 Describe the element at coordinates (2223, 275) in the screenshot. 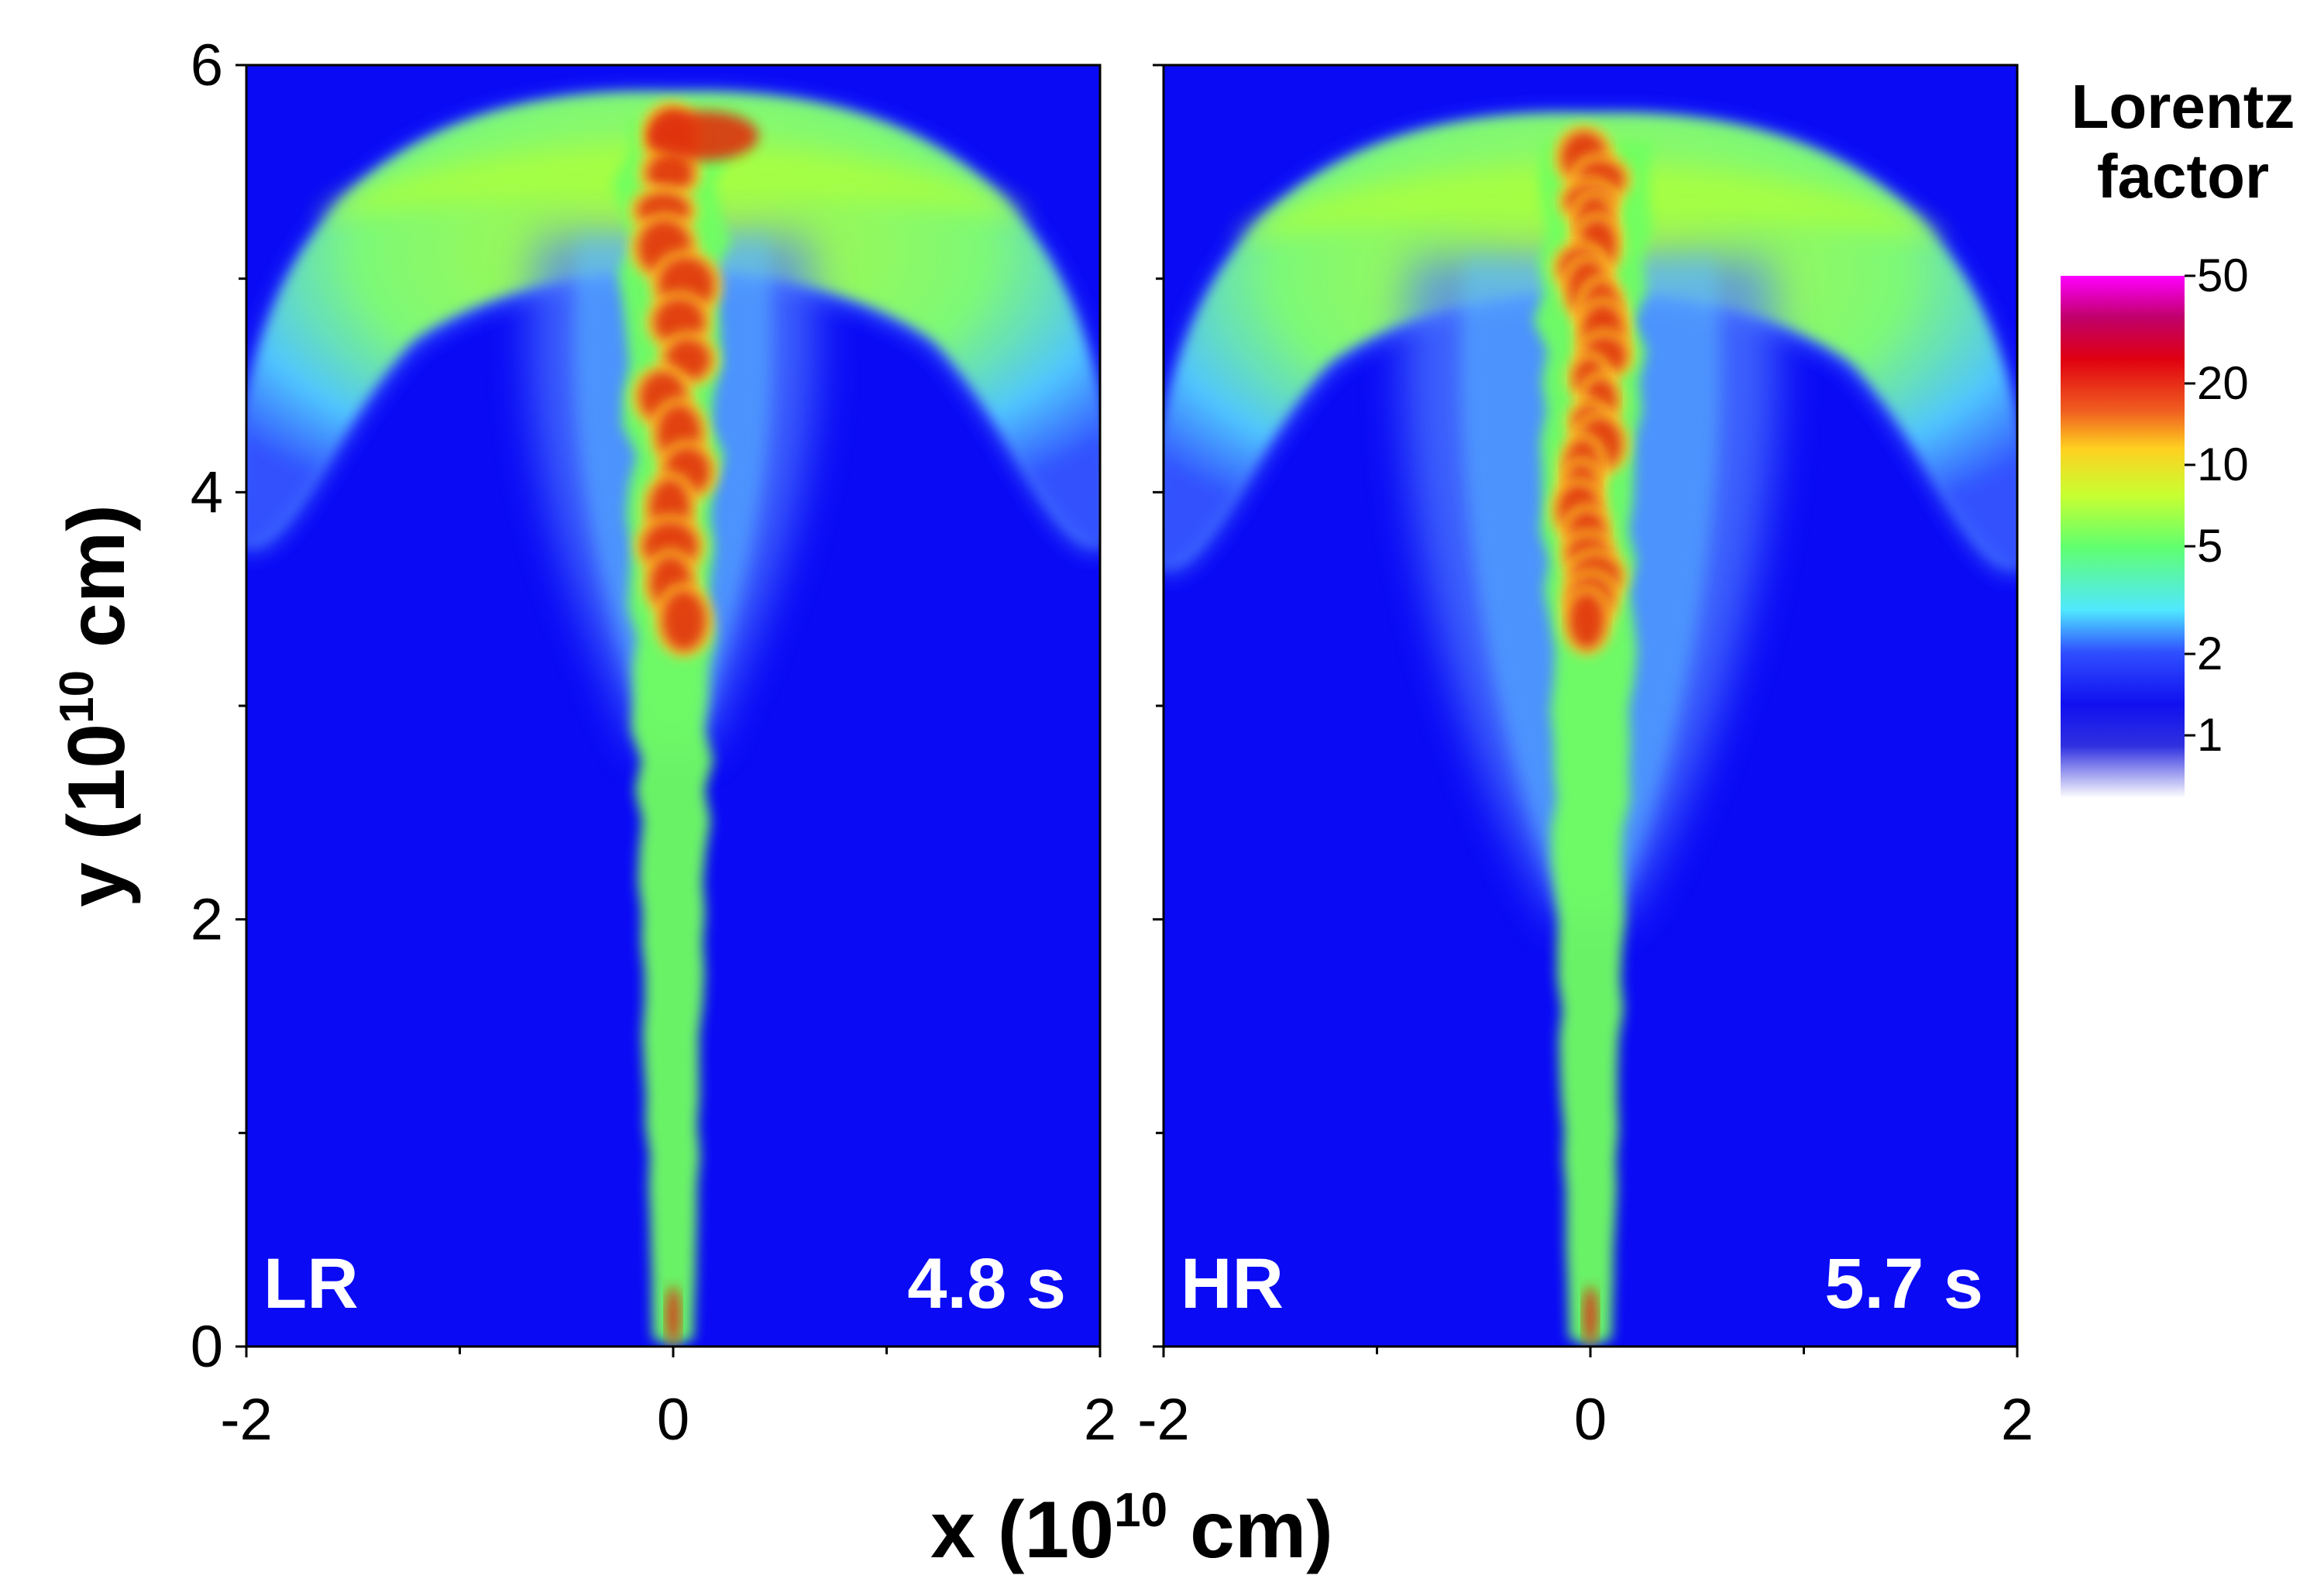

I see `colorbar-tick-label: 50` at that location.